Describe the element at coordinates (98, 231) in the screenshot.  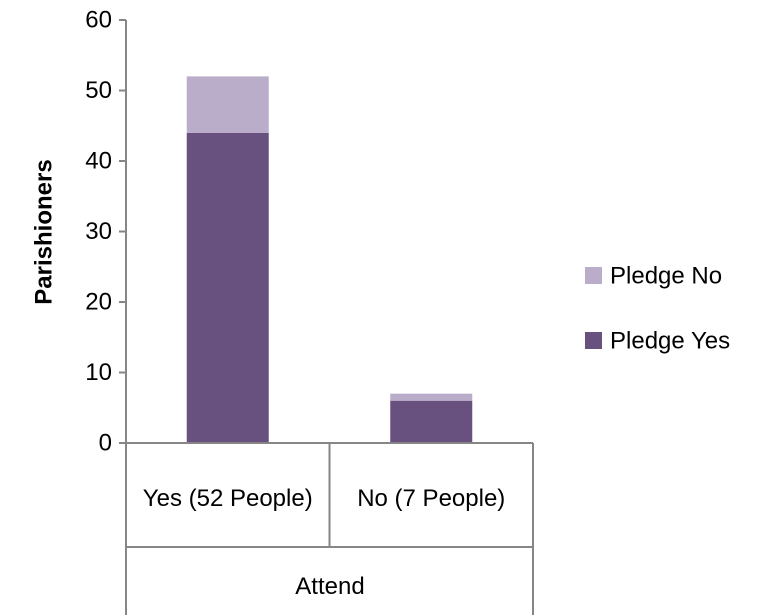
I see `y-tick-label: 30` at that location.